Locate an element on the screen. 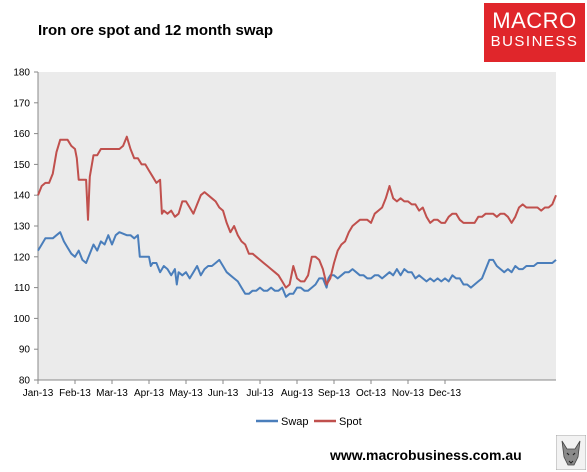  x-tick-label: Oct-13 is located at coordinates (371, 393).